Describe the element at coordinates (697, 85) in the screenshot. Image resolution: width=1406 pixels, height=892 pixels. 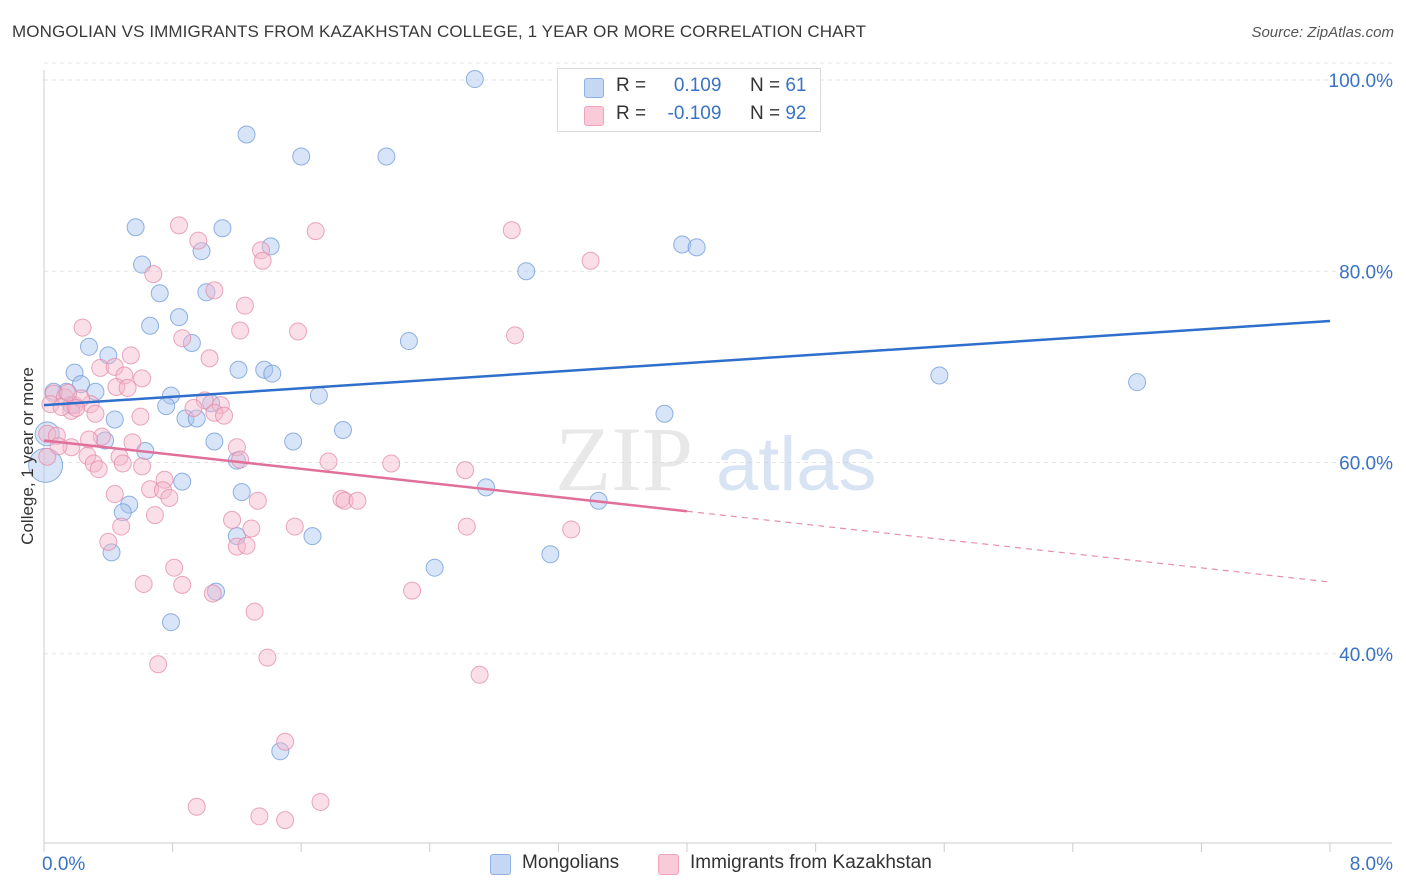
I see `legend-r-value: 0.109` at that location.